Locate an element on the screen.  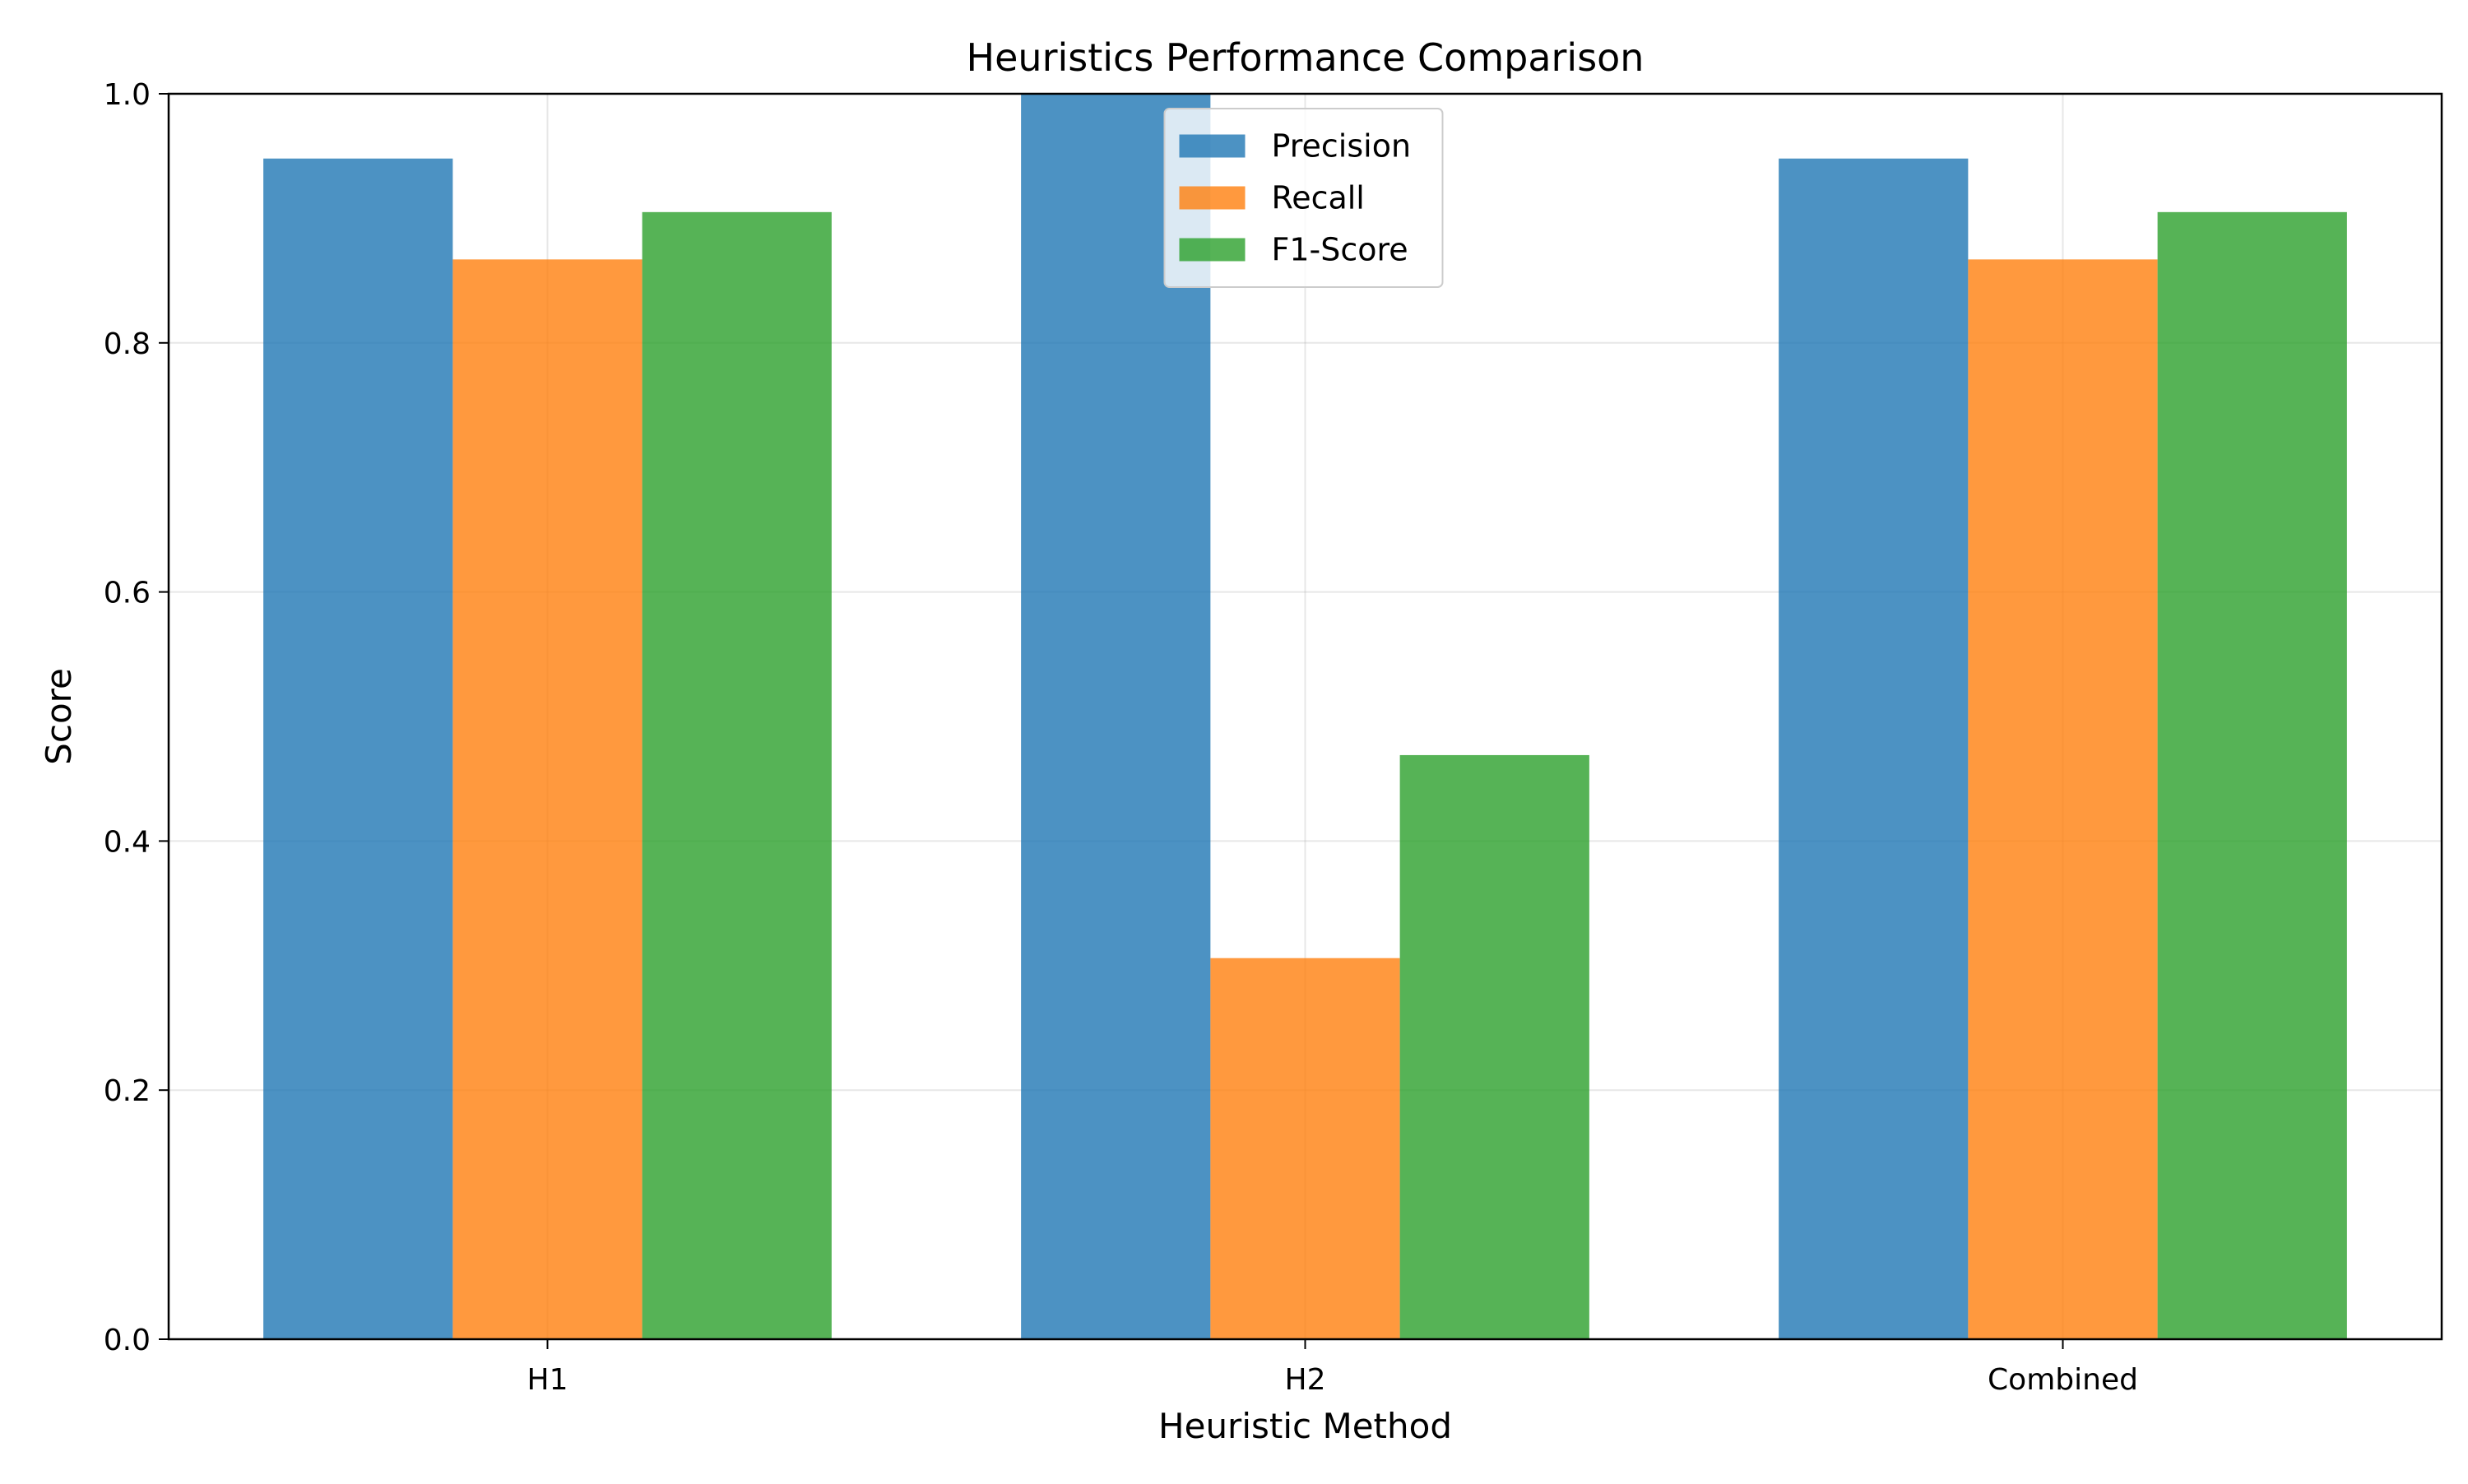
legend-label-precision: Precision is located at coordinates (1342, 146).